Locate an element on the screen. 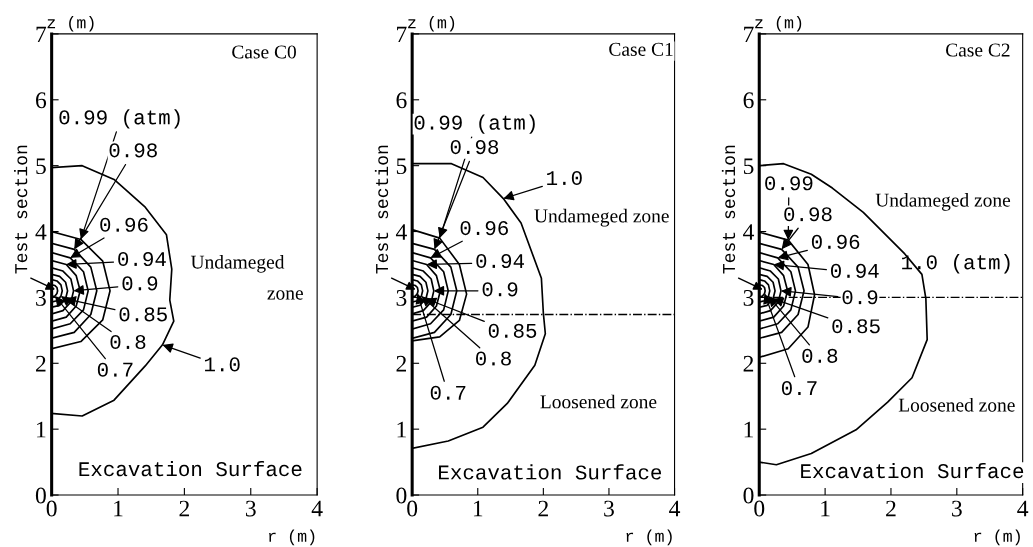  annotation: Undameged is located at coordinates (237, 263).